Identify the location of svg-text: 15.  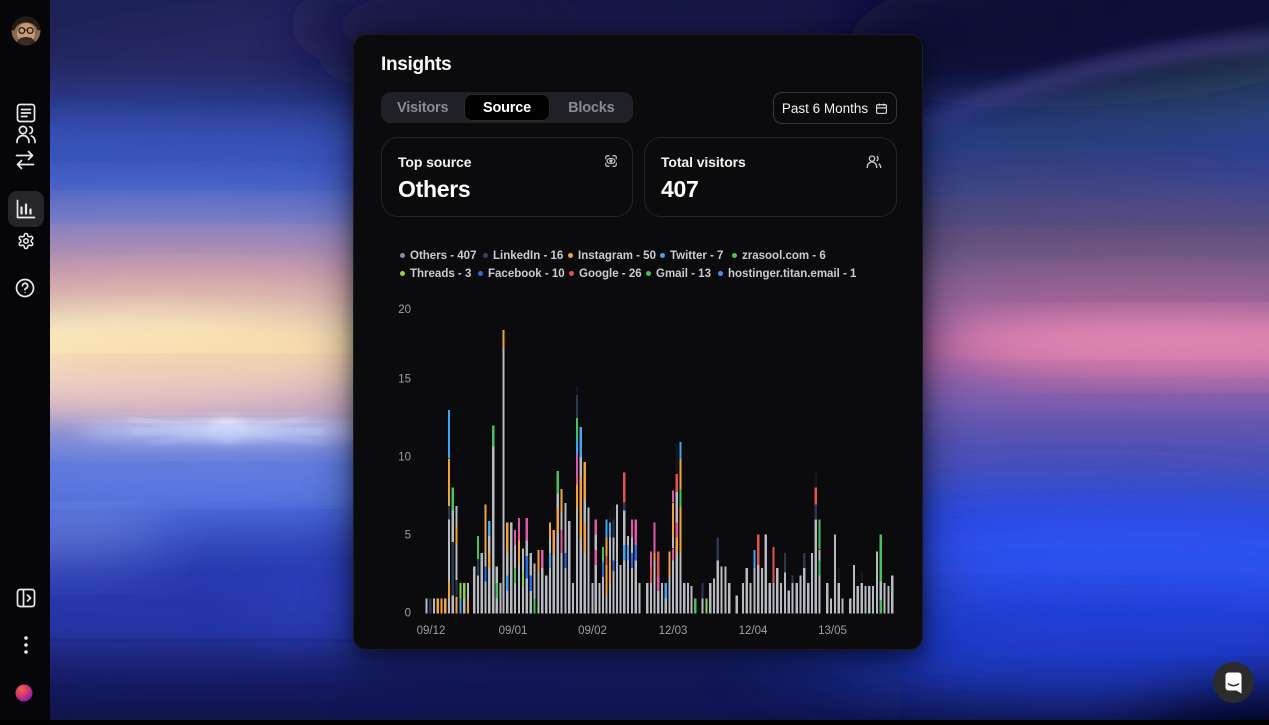
(404, 380).